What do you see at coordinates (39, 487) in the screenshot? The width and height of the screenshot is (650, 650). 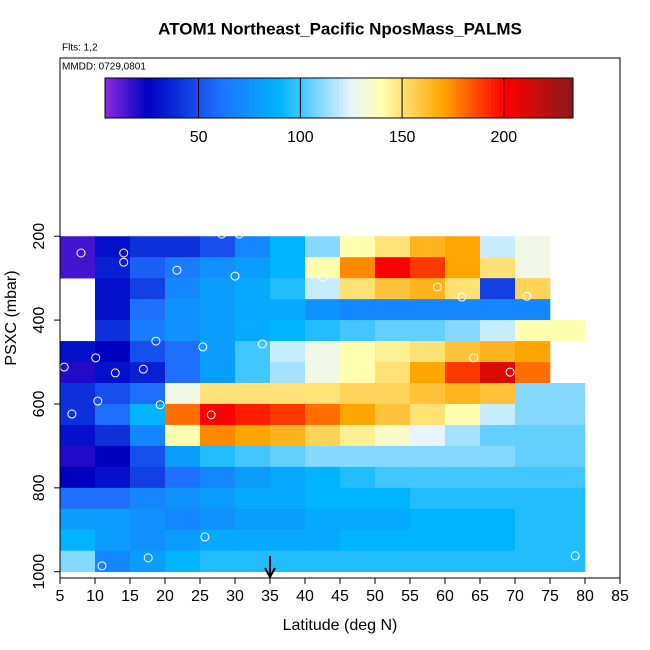 I see `y-tick-label: 800` at bounding box center [39, 487].